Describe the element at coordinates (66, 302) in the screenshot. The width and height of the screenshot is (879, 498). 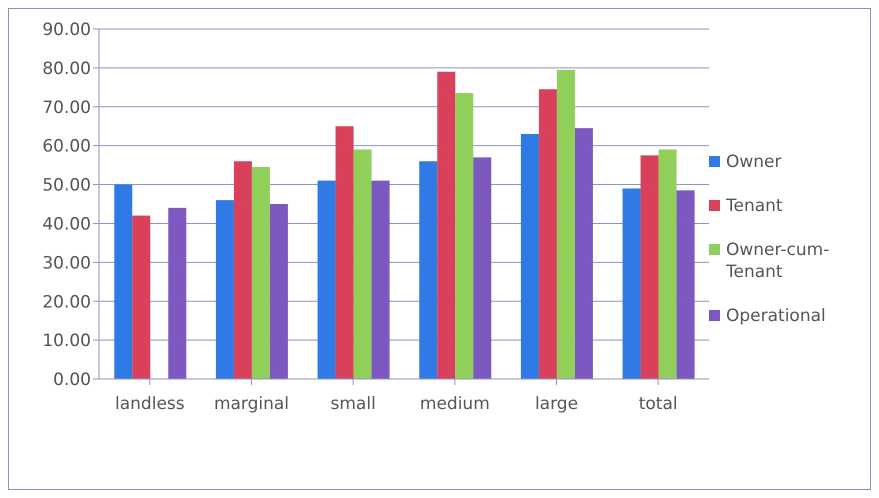
I see `y-tick-label: 20.00` at that location.